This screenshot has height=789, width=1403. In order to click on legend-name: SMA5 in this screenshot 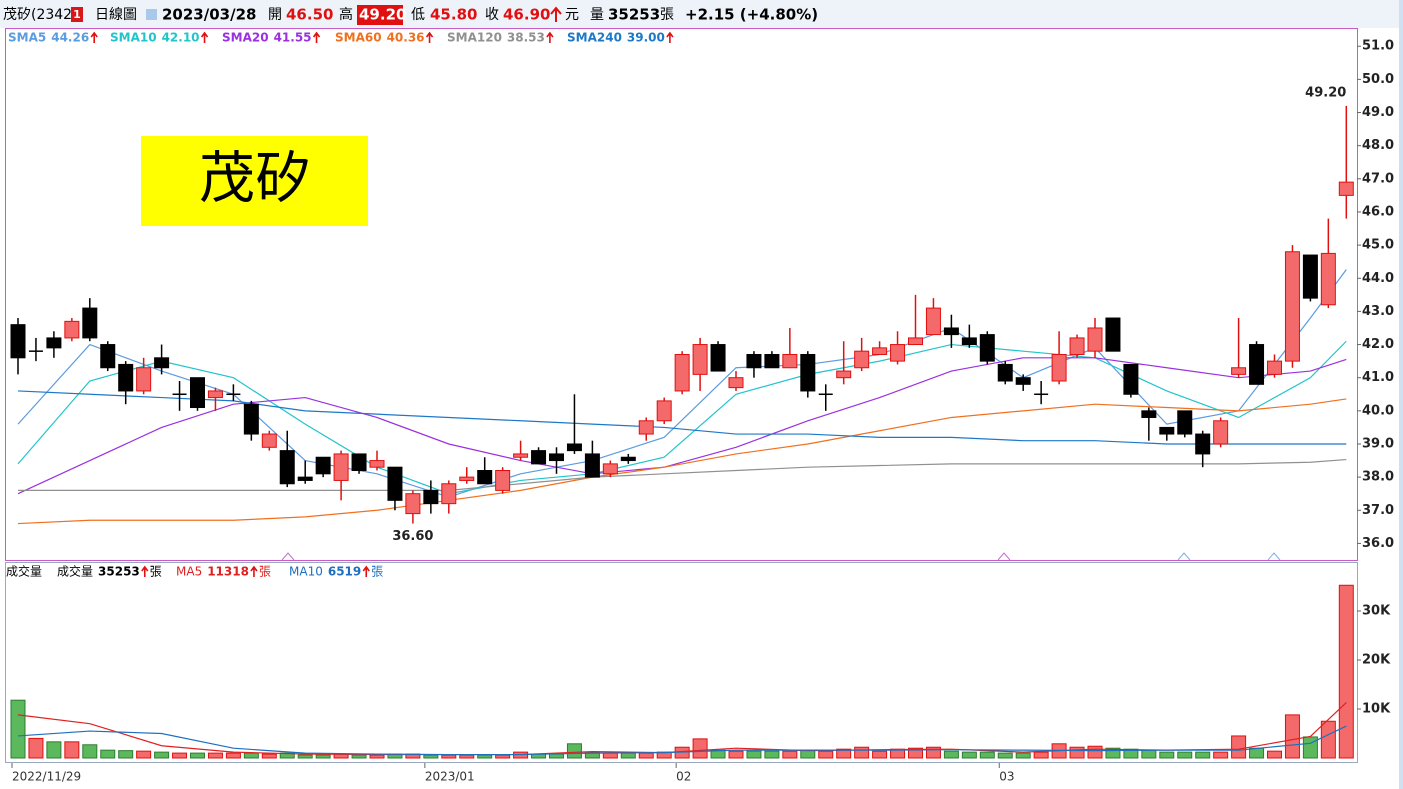, I will do `click(27, 38)`.